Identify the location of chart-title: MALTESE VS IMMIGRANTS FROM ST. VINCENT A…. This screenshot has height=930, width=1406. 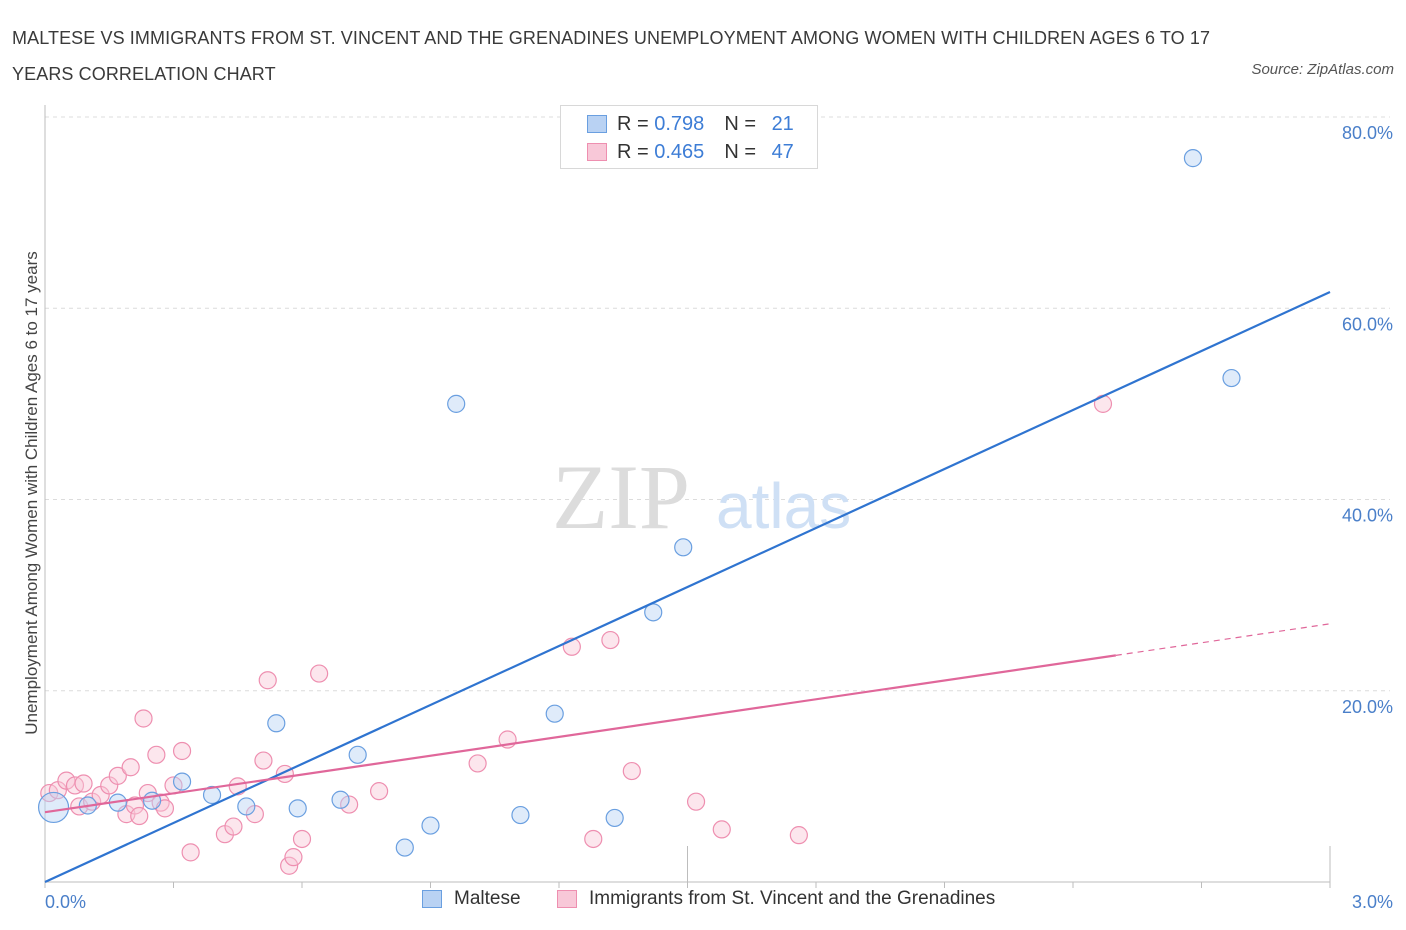
(611, 56).